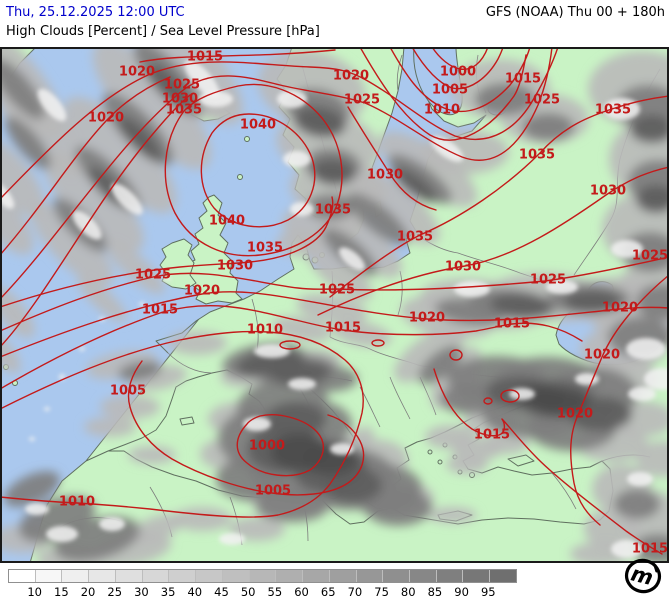 This screenshot has width=669, height=600. I want to click on legend-tick-label: 30, so click(141, 592).